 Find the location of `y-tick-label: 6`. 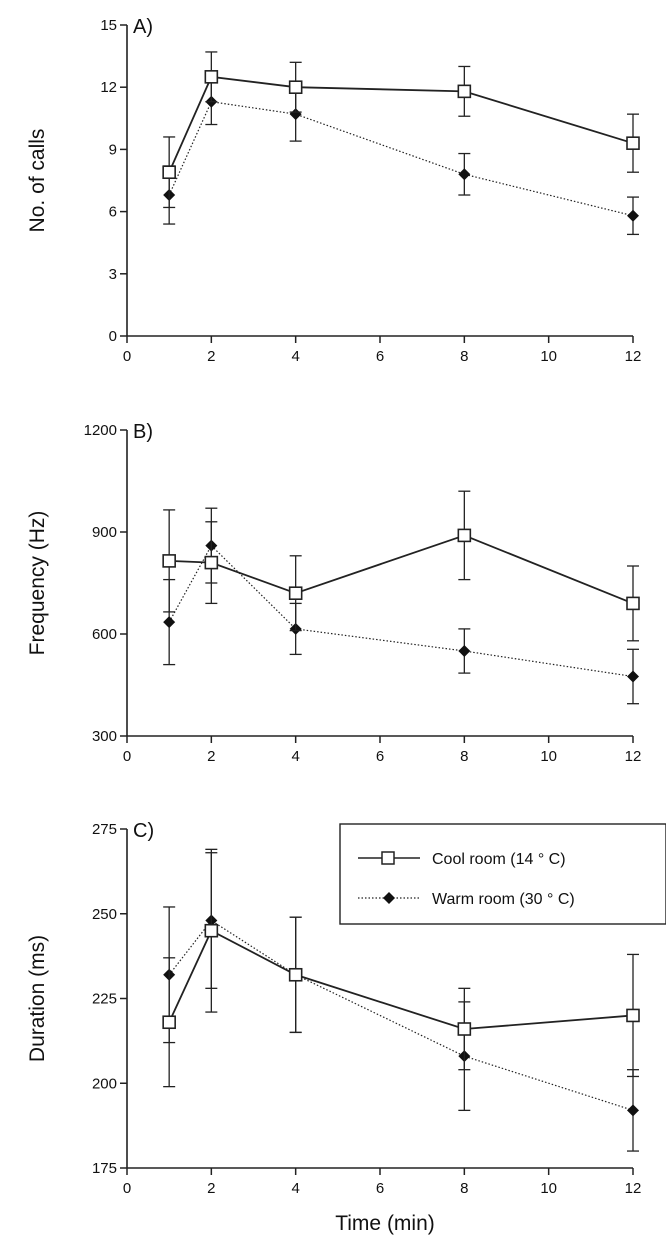

y-tick-label: 6 is located at coordinates (113, 212).